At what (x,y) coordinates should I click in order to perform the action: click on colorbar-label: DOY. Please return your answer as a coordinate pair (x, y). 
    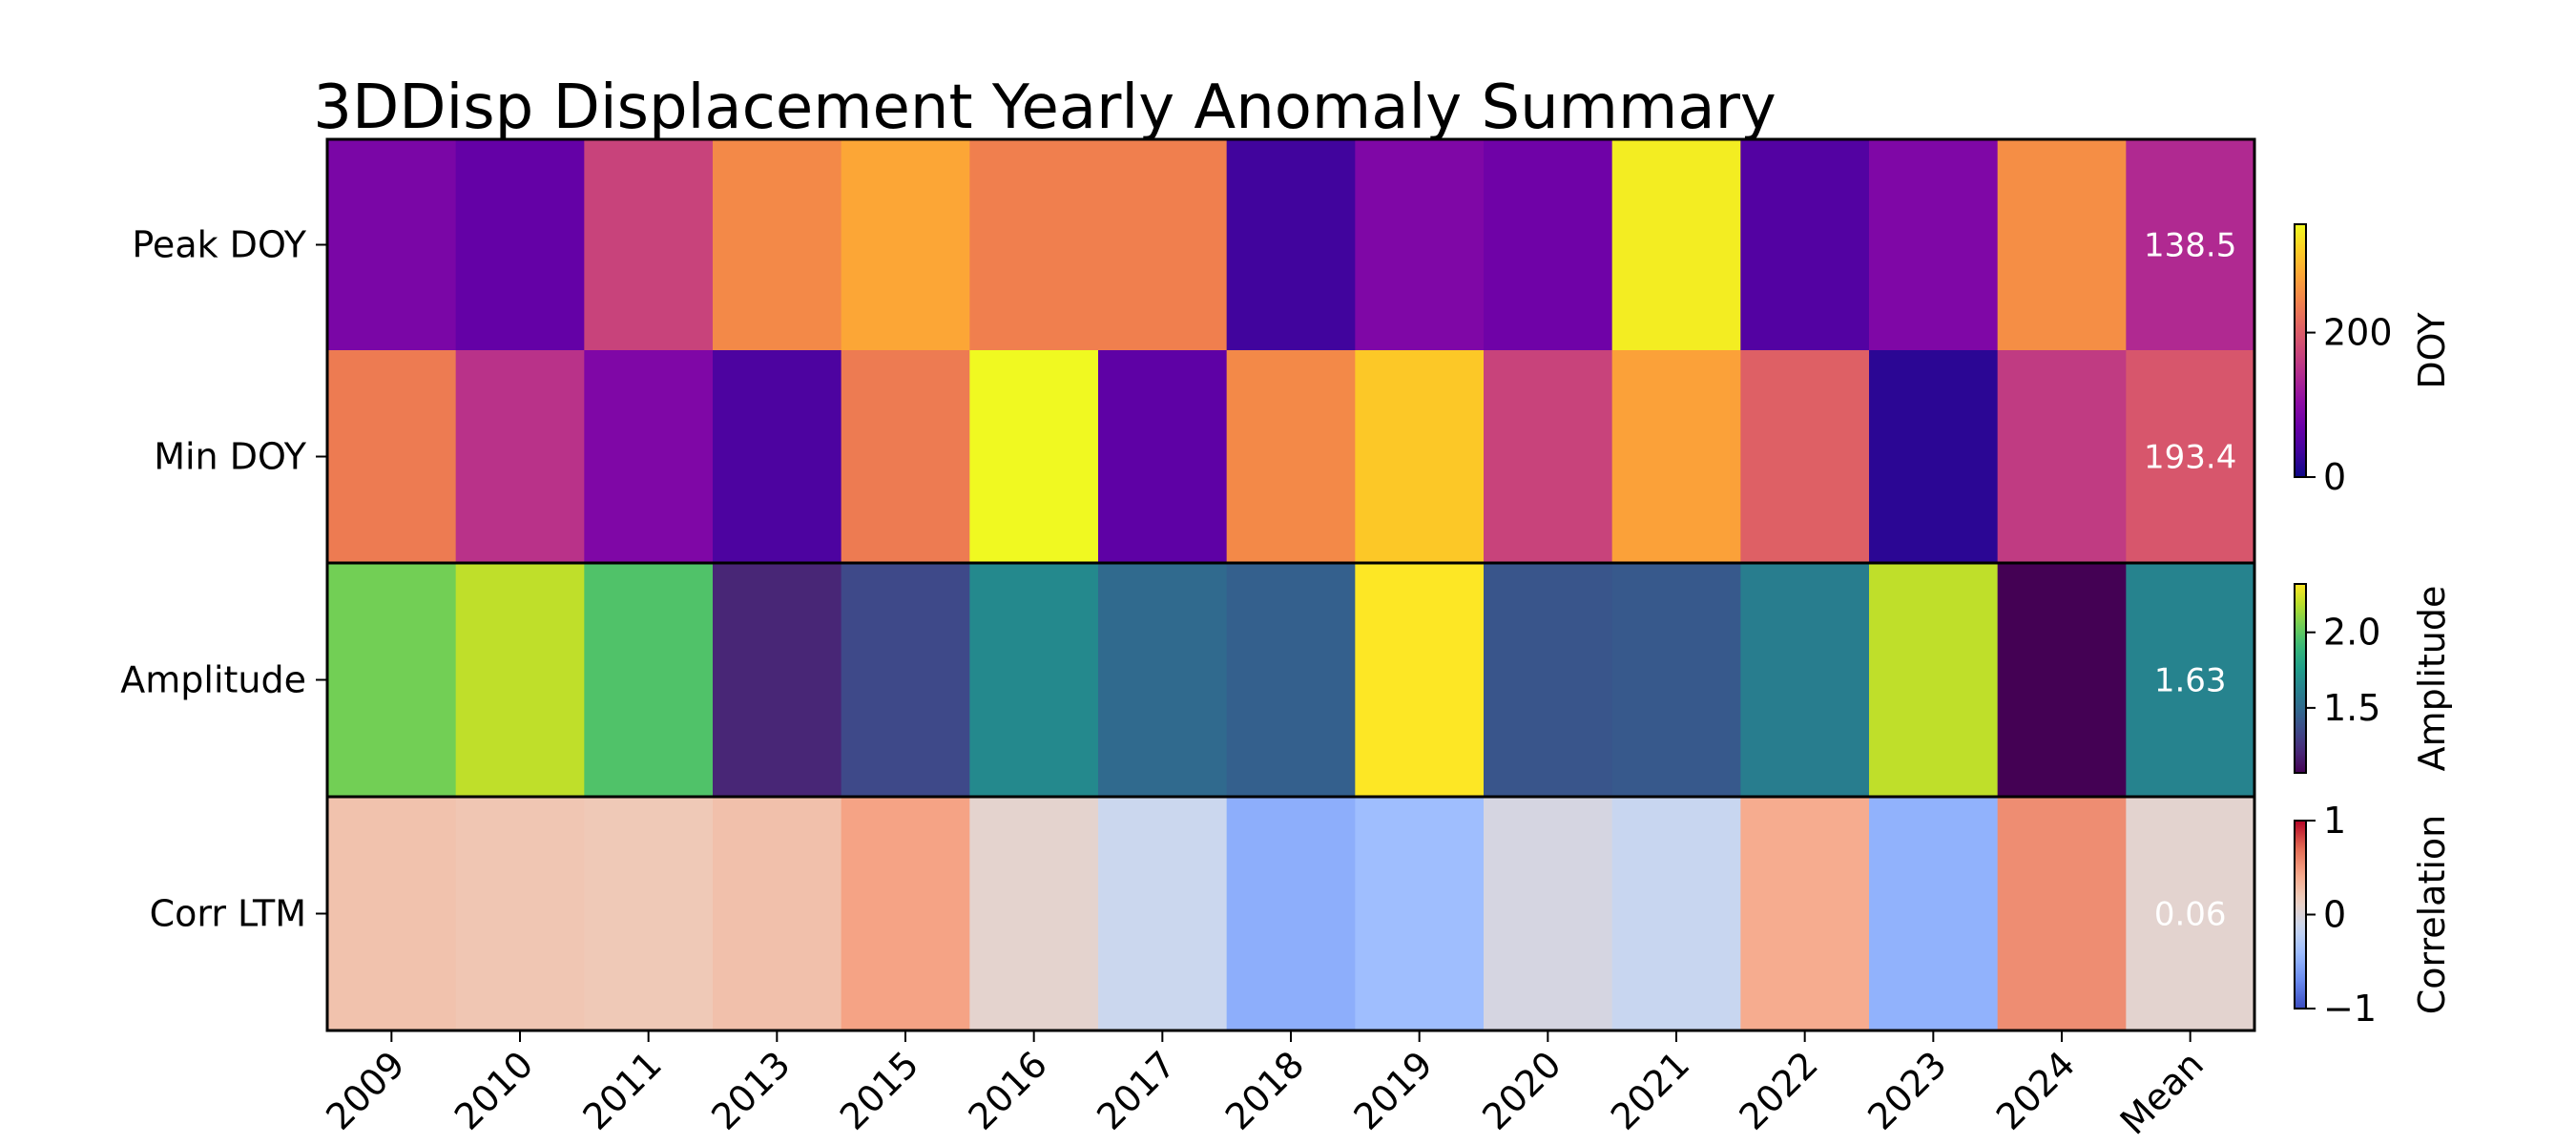
    Looking at the image, I should click on (2432, 350).